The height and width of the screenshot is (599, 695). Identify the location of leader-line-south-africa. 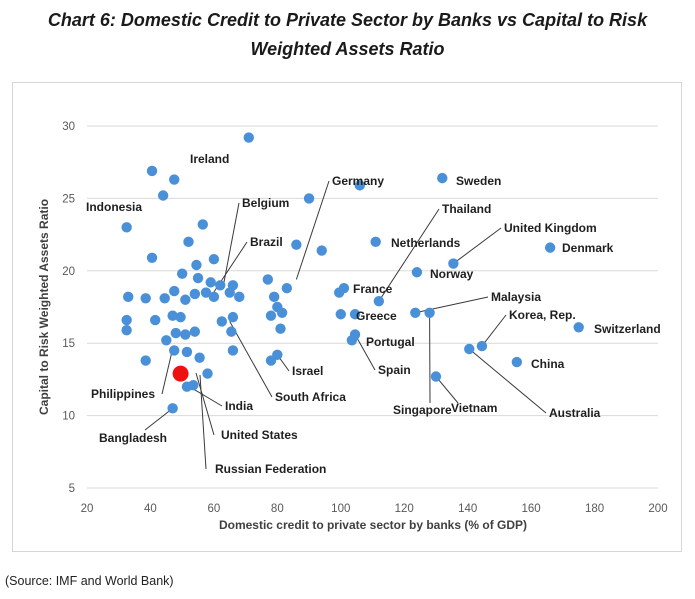
(251, 359).